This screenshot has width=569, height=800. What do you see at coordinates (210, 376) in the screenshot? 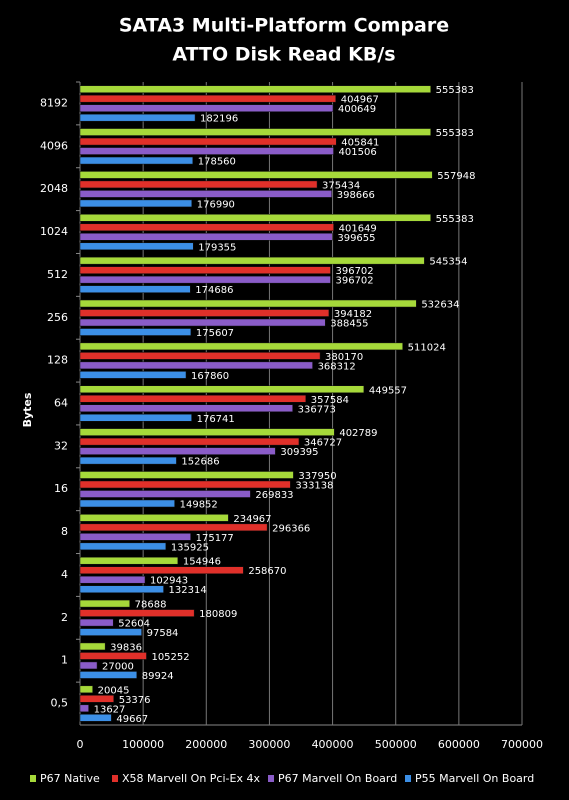
I see `value-label: 167860` at bounding box center [210, 376].